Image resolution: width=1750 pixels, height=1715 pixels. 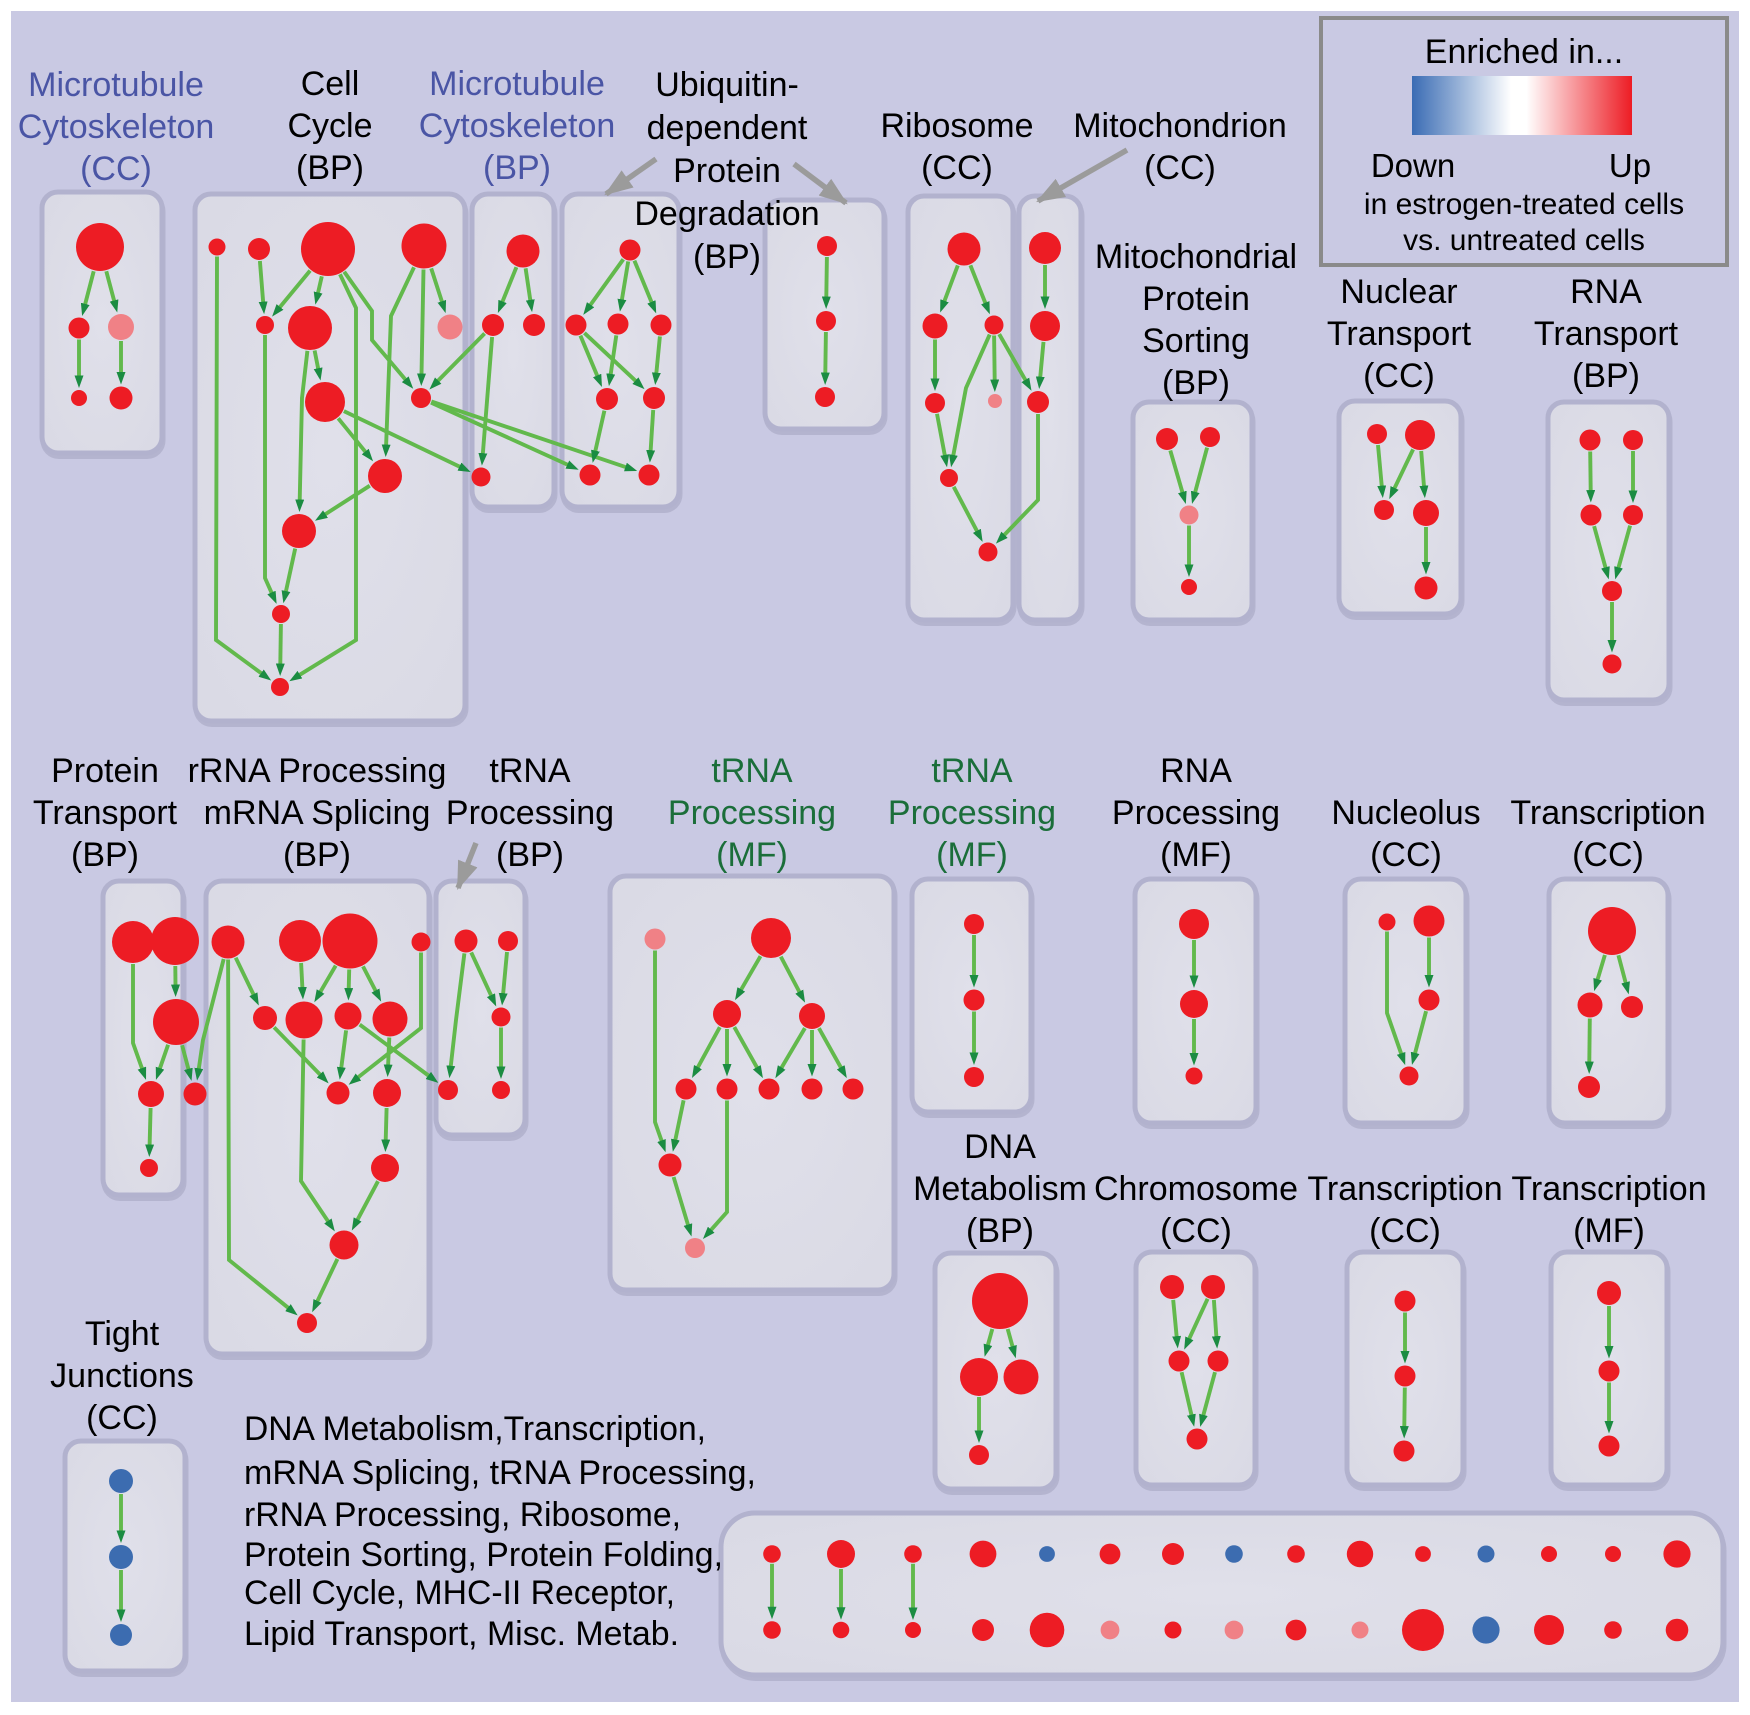 What do you see at coordinates (727, 128) in the screenshot?
I see `svg-text: dependent` at bounding box center [727, 128].